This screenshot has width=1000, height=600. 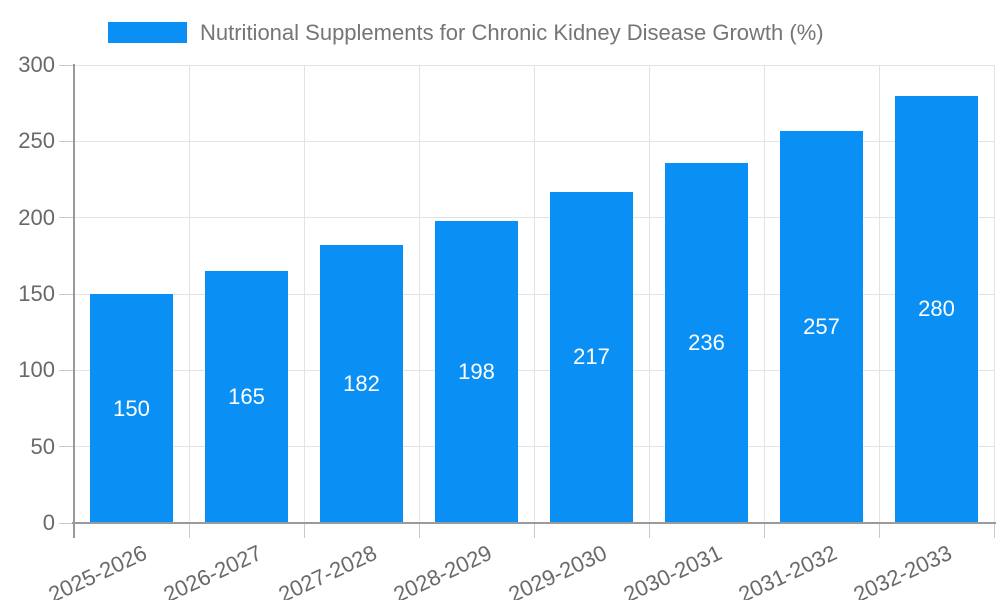 I want to click on bar-value-label: 257, so click(x=821, y=326).